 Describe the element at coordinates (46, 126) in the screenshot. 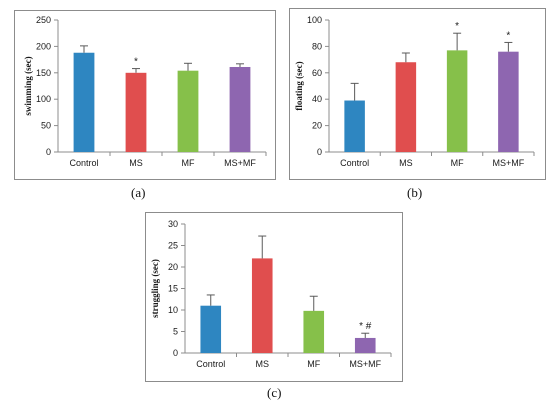

I see `y-tick-label: 50` at that location.